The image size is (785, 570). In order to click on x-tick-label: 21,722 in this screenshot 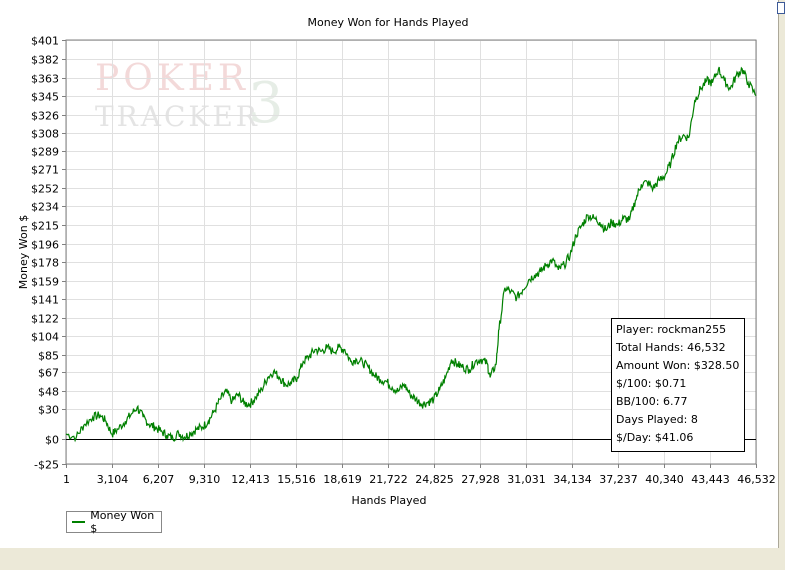, I will do `click(388, 479)`.